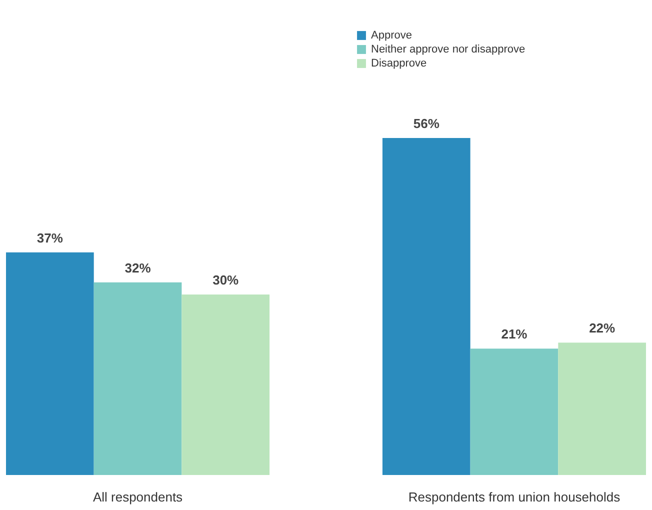  I want to click on data-label: 56%, so click(426, 123).